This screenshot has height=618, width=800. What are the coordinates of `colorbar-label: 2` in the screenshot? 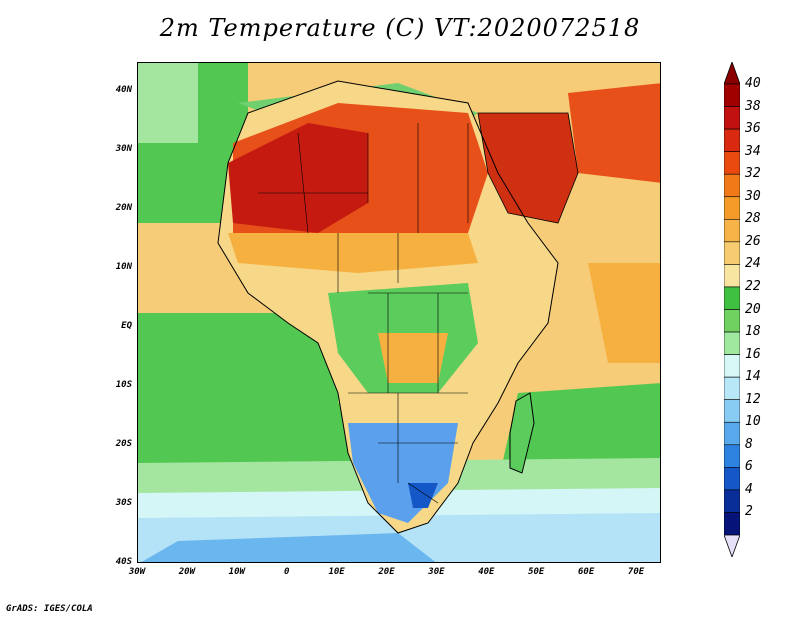 It's located at (749, 512).